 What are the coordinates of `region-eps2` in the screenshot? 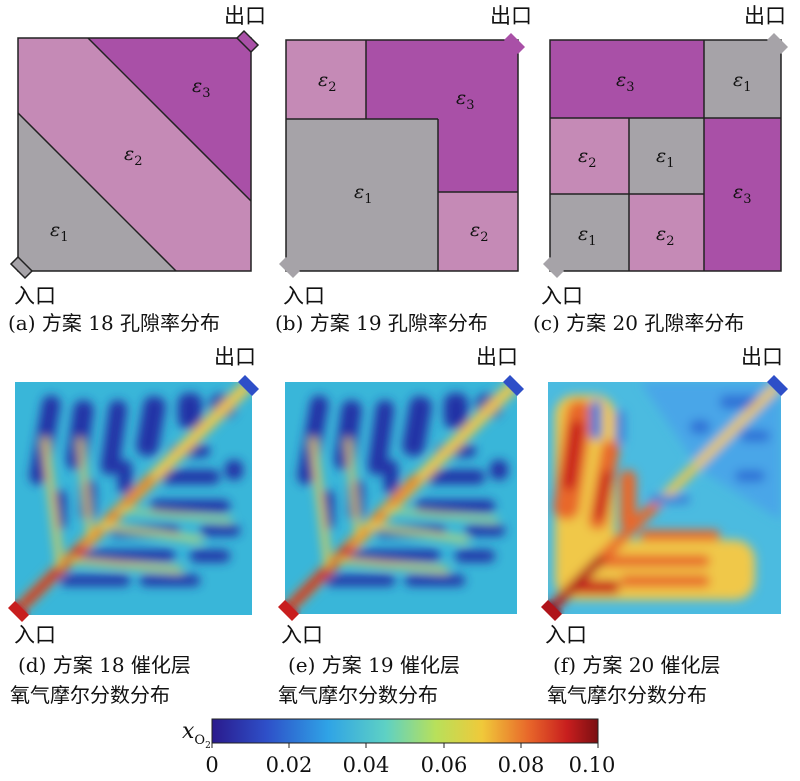 It's located at (134, 154).